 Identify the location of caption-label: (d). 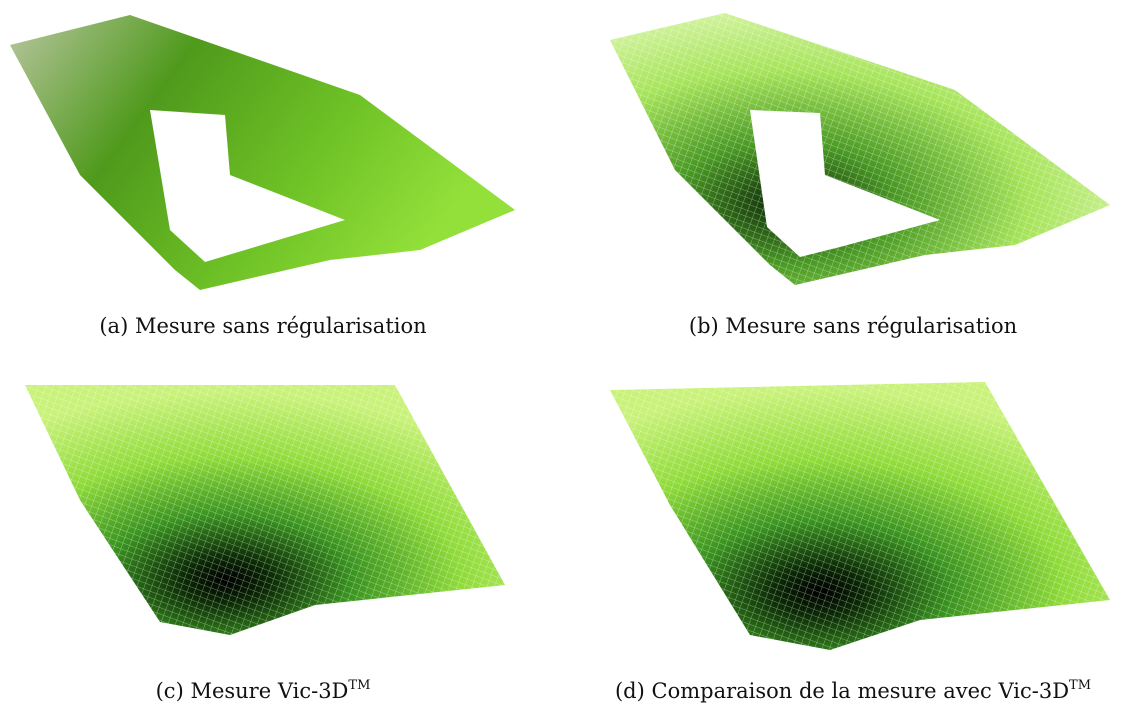
(629, 691).